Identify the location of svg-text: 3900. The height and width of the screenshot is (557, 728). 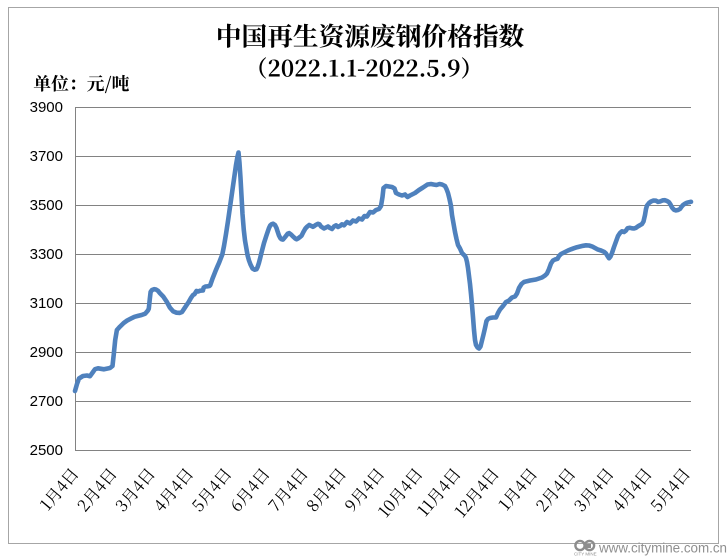
(46, 107).